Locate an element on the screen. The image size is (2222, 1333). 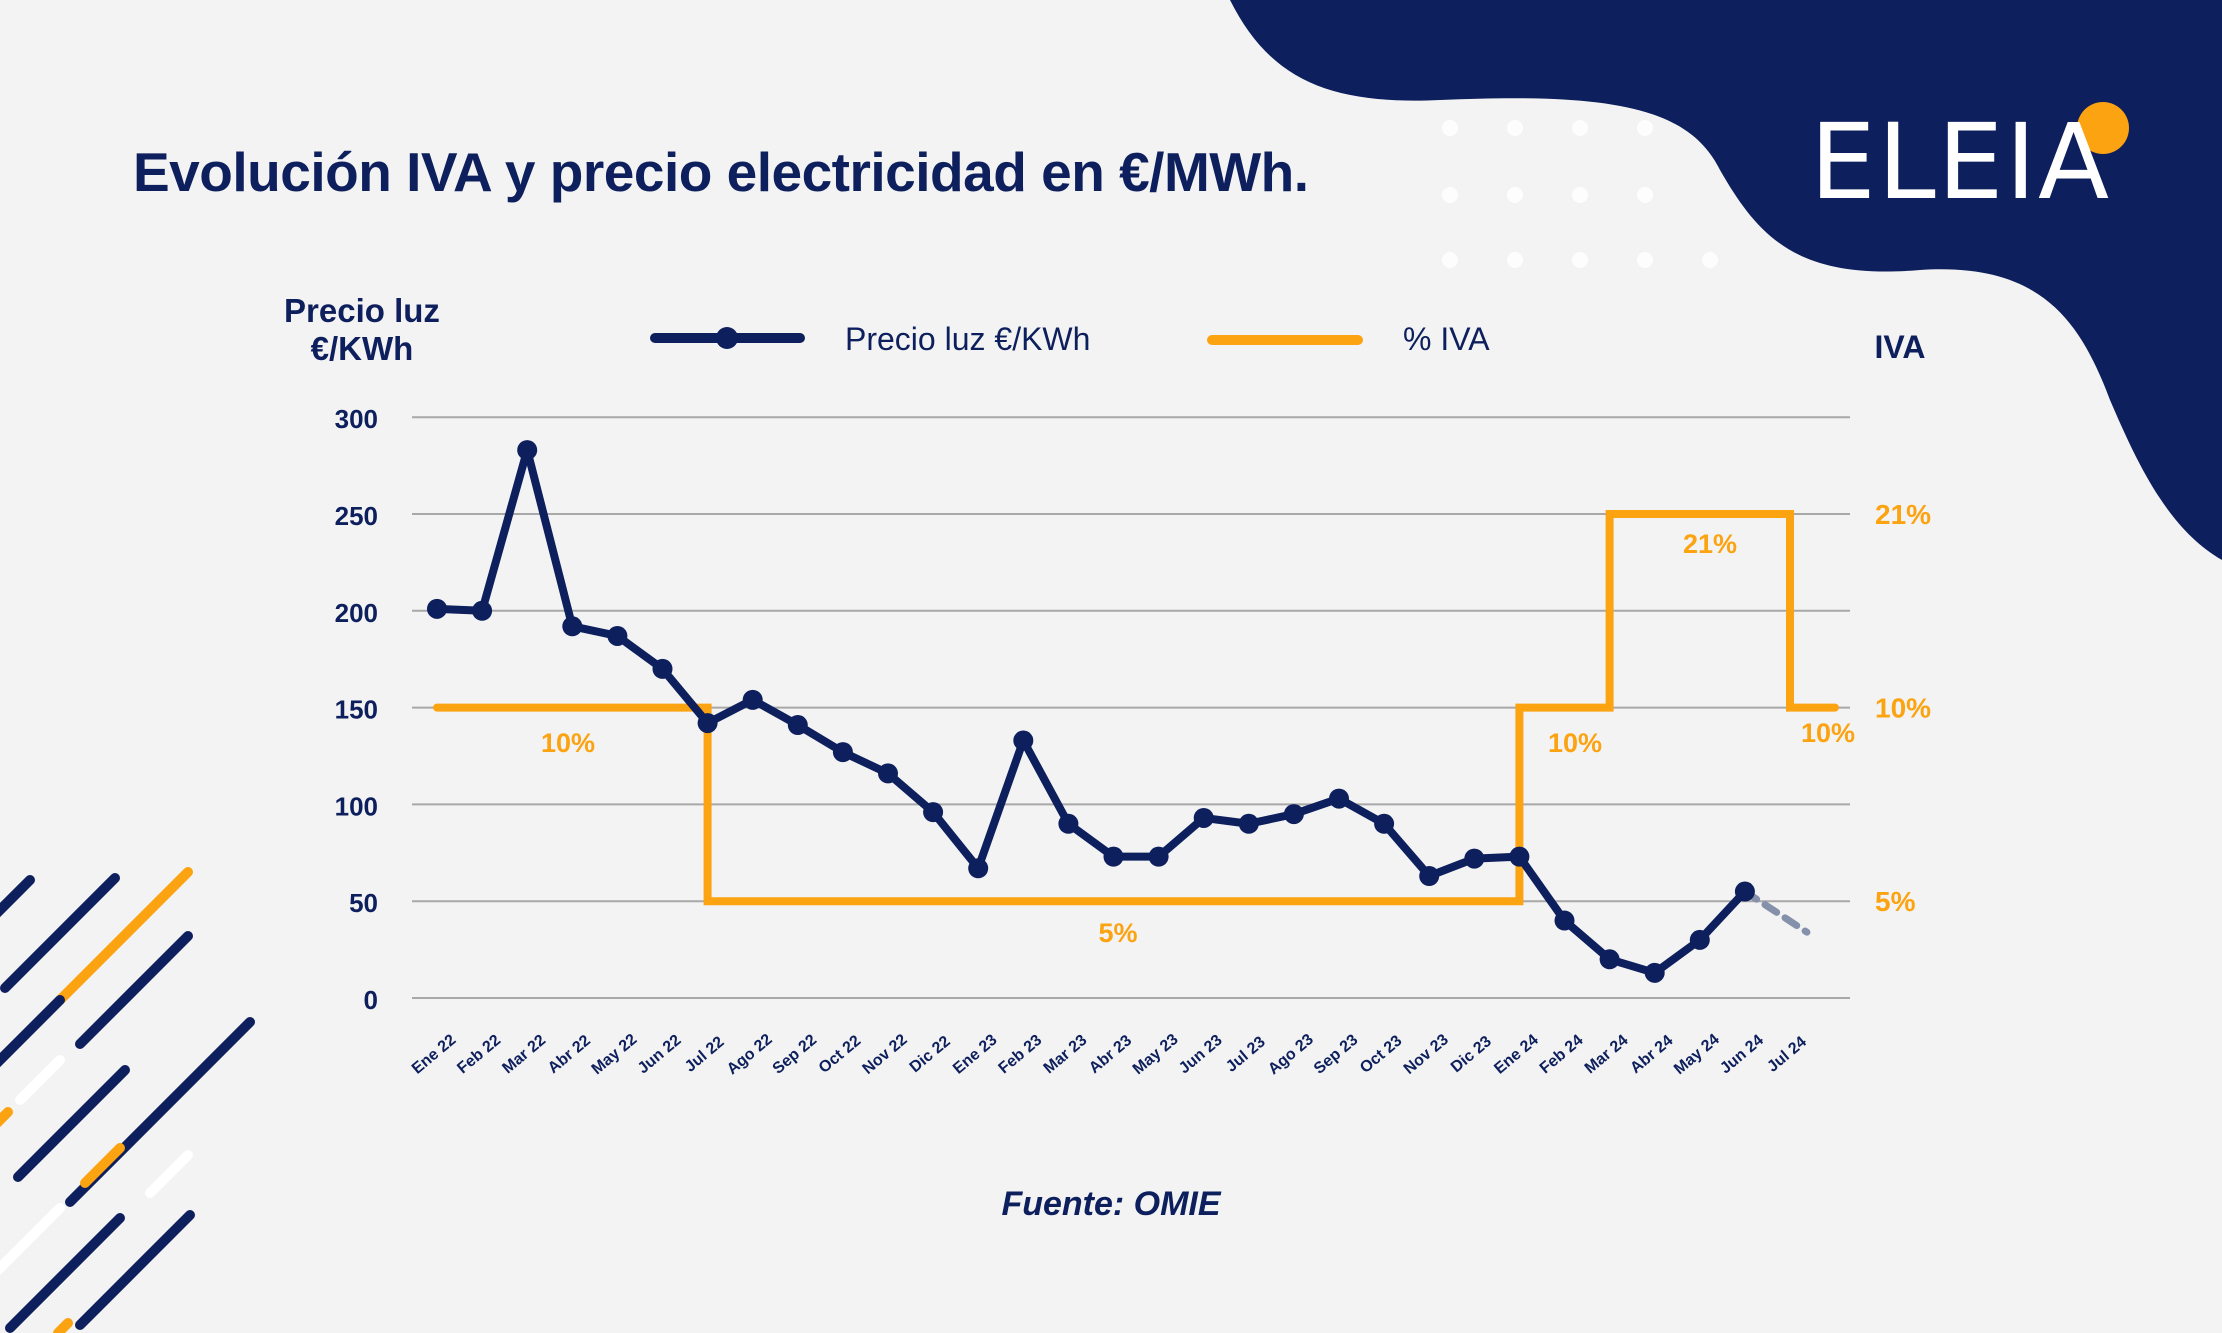
logo-orange-dot is located at coordinates (2103, 128).